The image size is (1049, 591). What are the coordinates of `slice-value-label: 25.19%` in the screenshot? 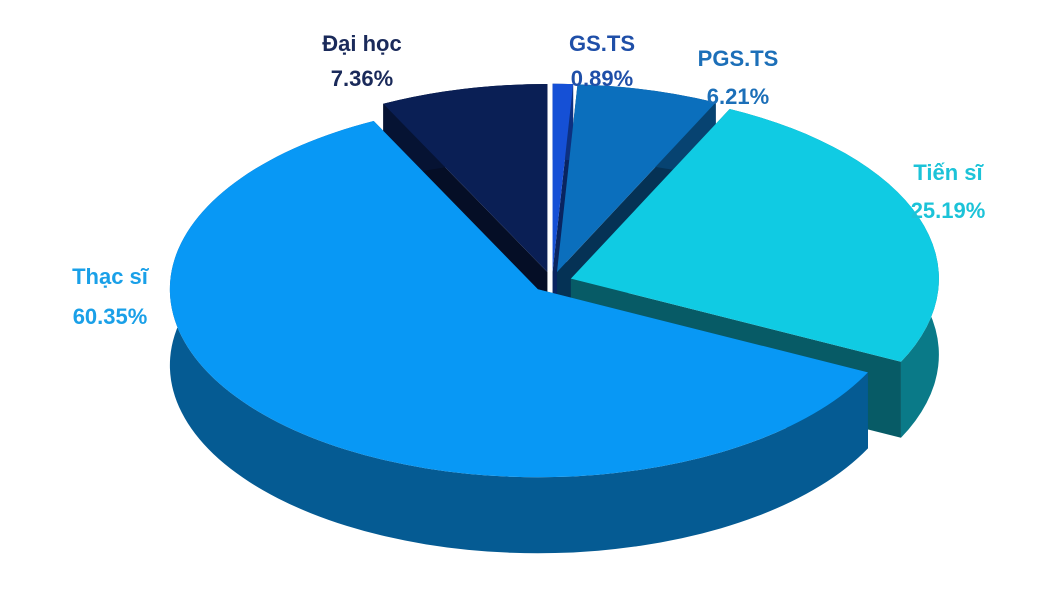 It's located at (948, 210).